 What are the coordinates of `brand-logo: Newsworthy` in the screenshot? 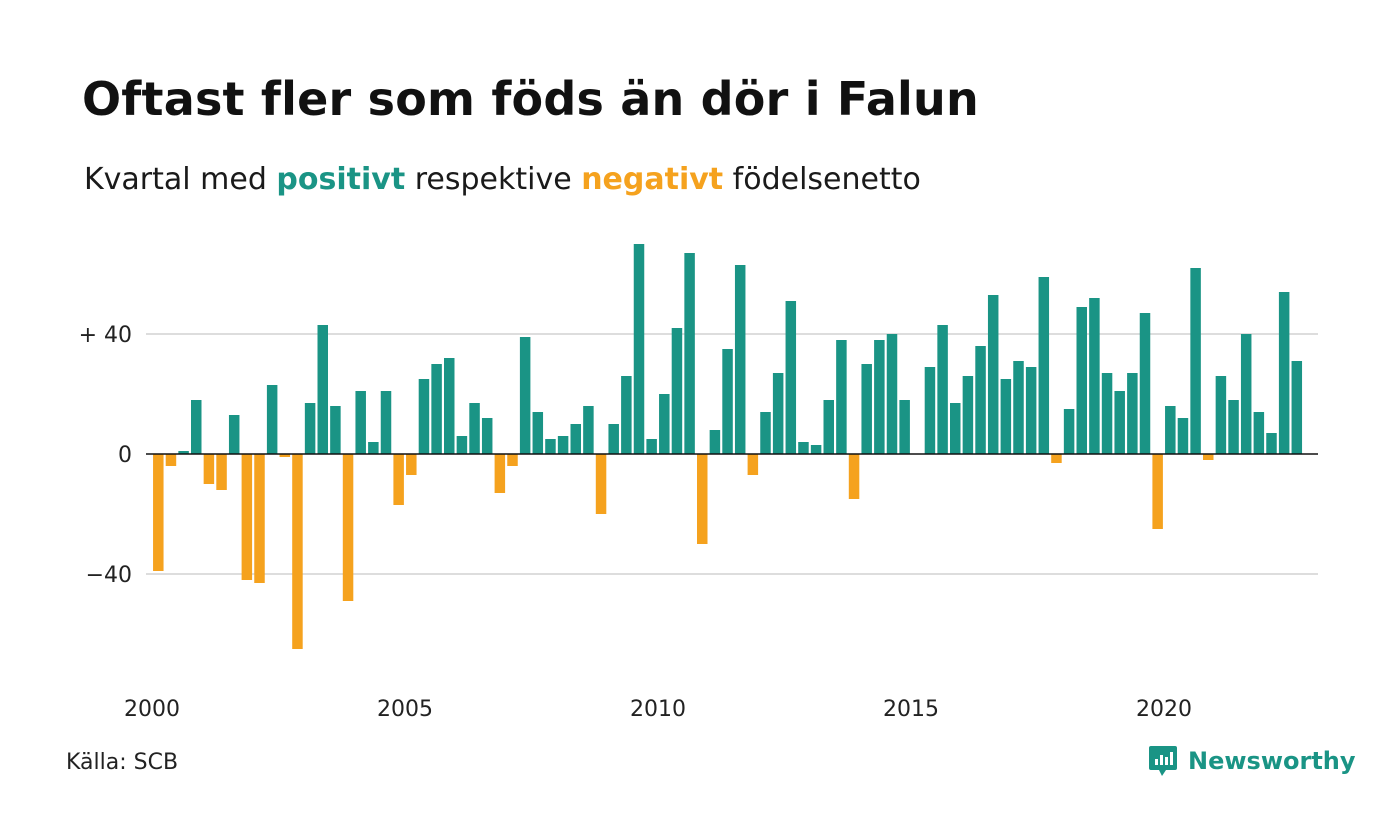 It's located at (1252, 761).